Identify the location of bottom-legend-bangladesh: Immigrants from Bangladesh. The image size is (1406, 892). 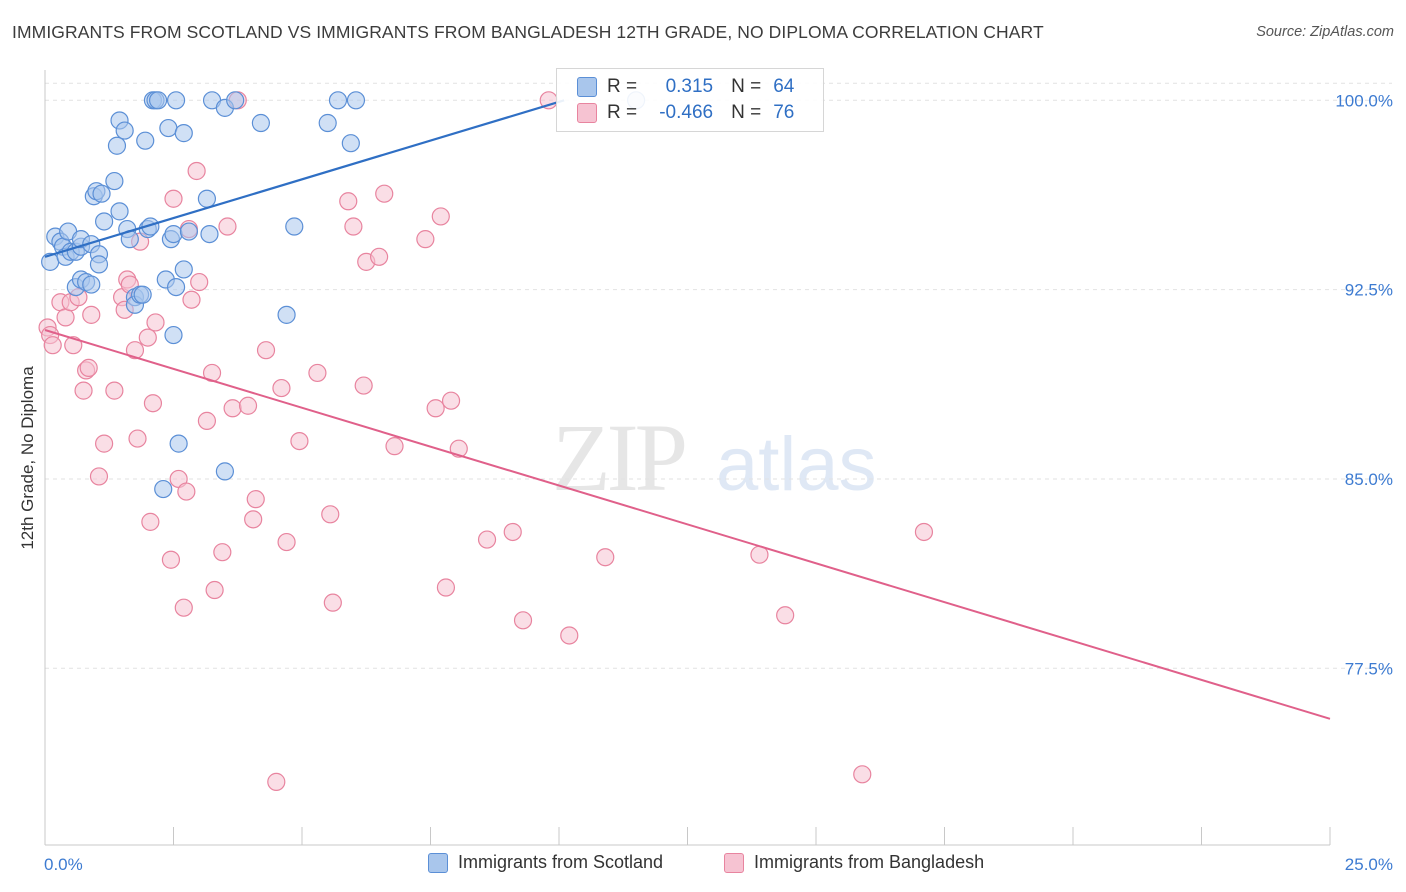
(854, 862).